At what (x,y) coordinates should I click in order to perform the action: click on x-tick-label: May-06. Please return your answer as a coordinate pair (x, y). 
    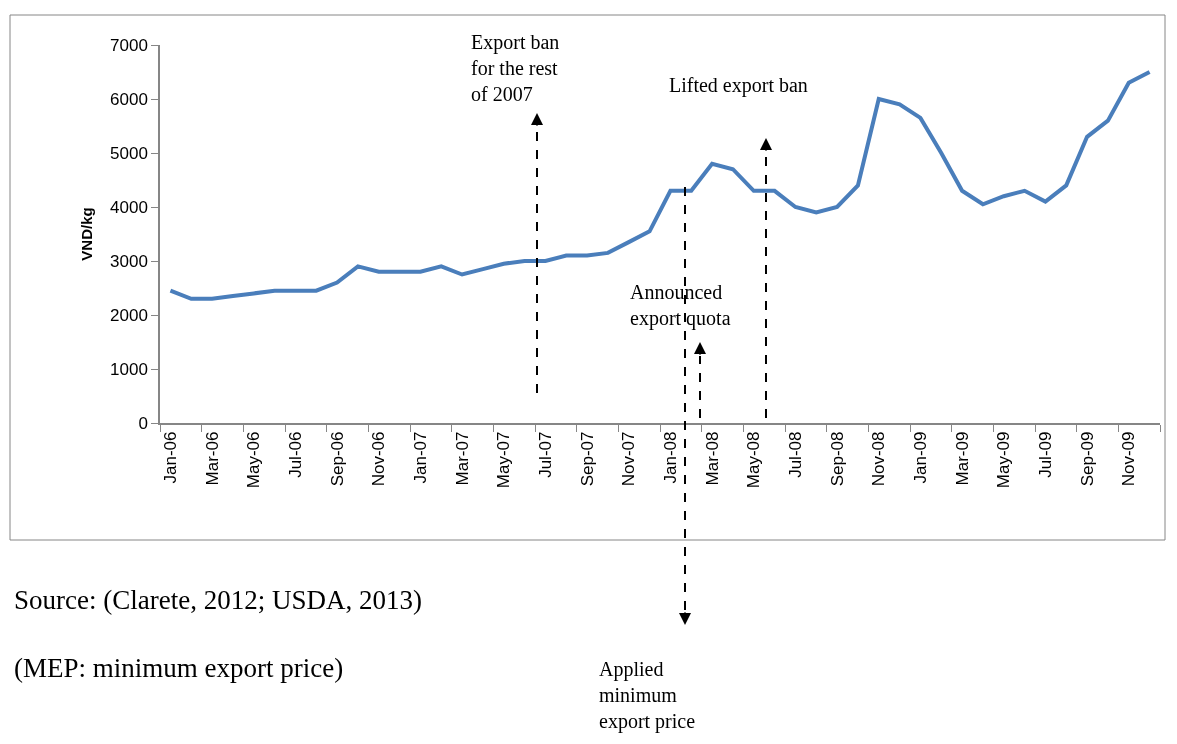
    Looking at the image, I should click on (254, 460).